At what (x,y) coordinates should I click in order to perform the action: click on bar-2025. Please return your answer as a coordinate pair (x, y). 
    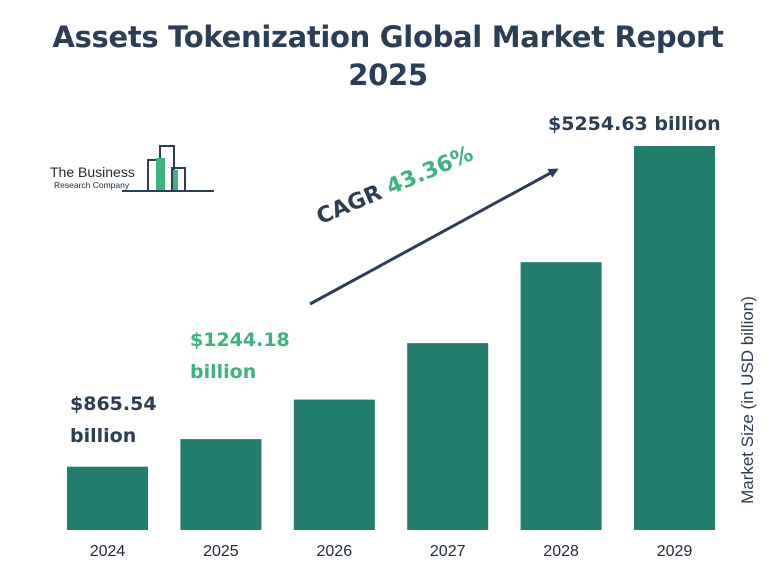
    Looking at the image, I should click on (221, 484).